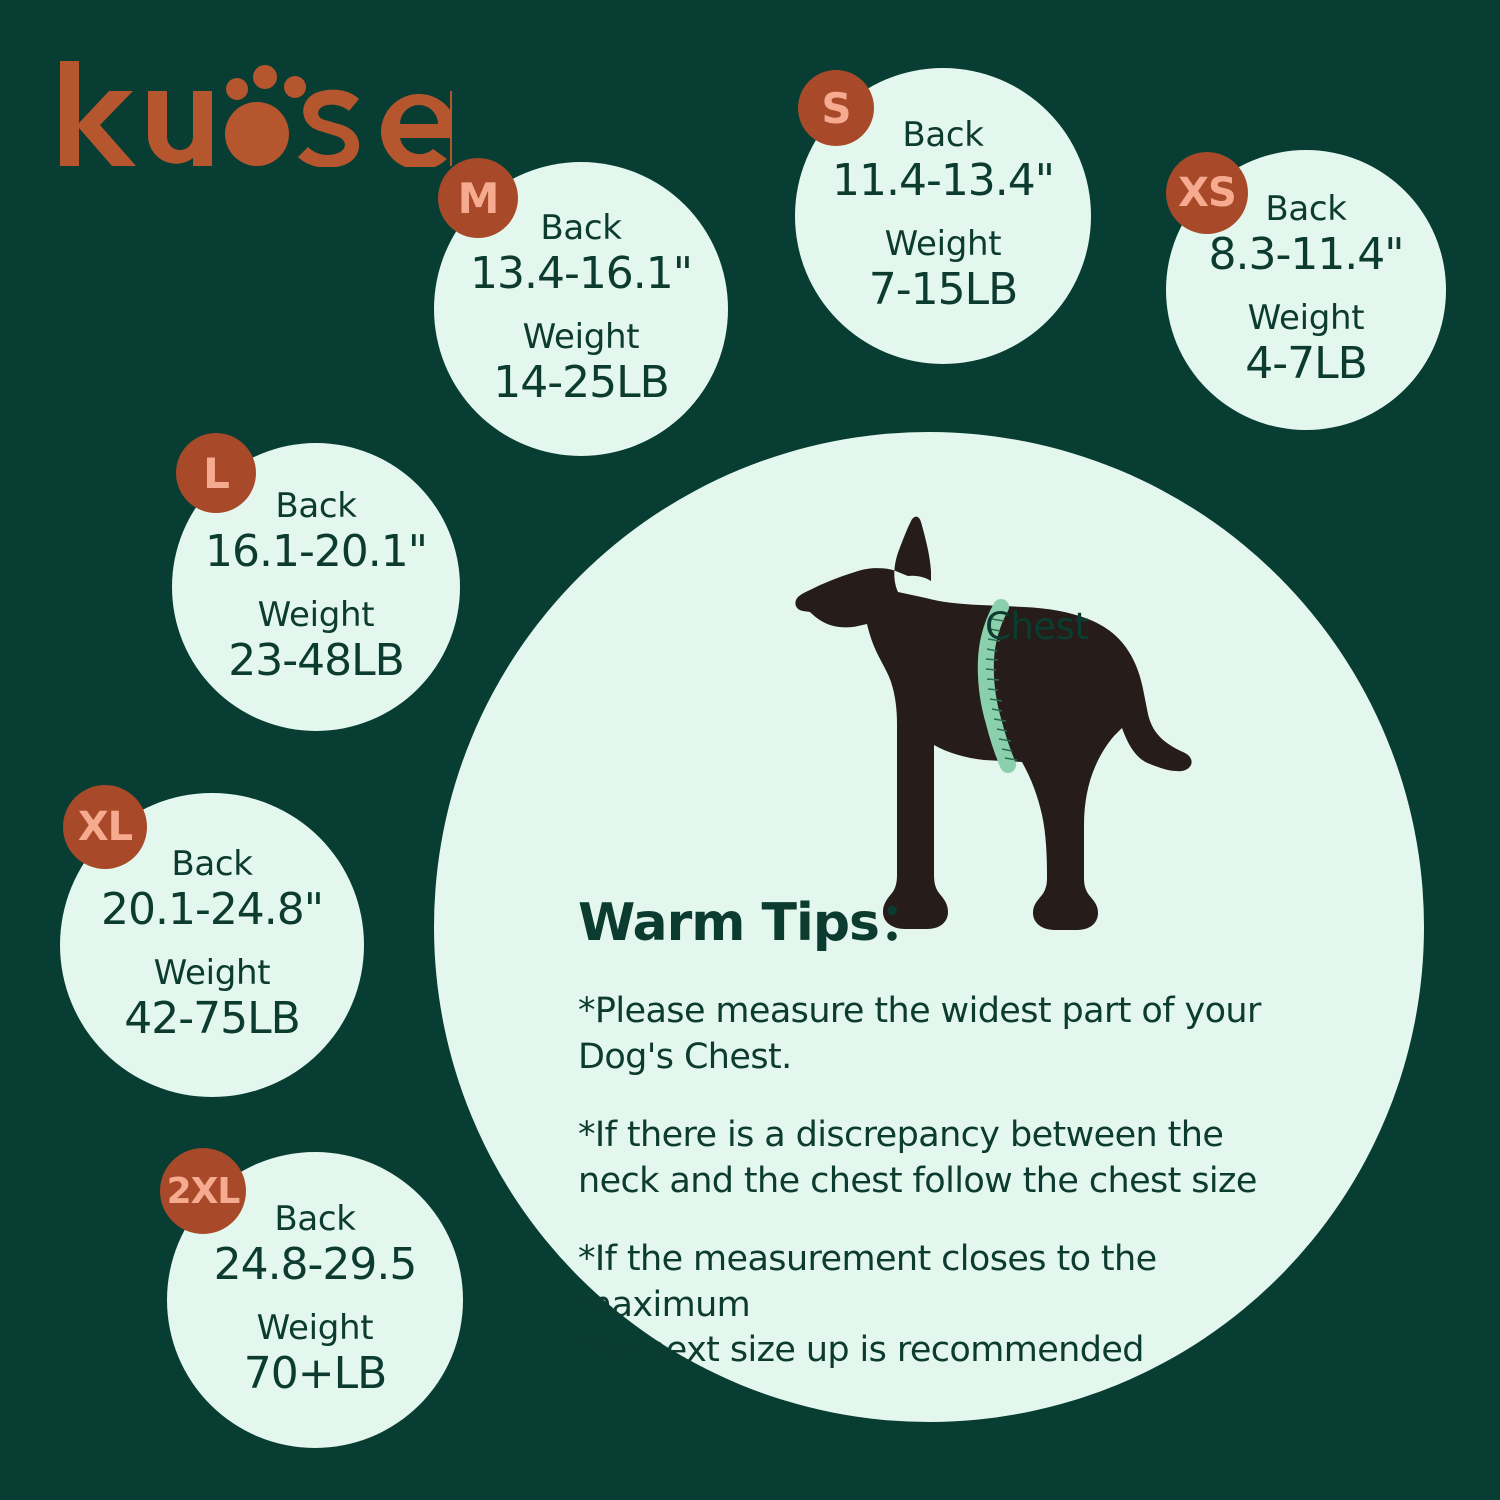 This screenshot has height=1500, width=1500. I want to click on back-value-s: 11.4-13.4", so click(943, 181).